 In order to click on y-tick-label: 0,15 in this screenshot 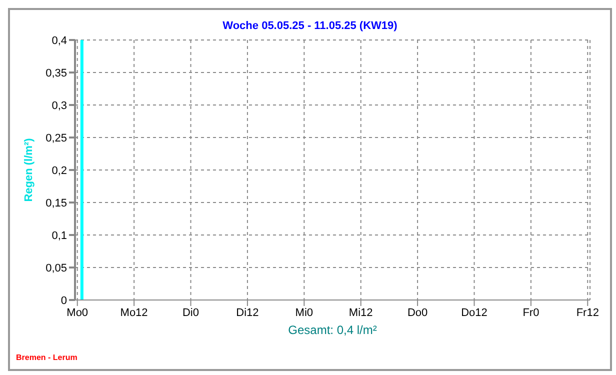, I will do `click(56, 203)`.